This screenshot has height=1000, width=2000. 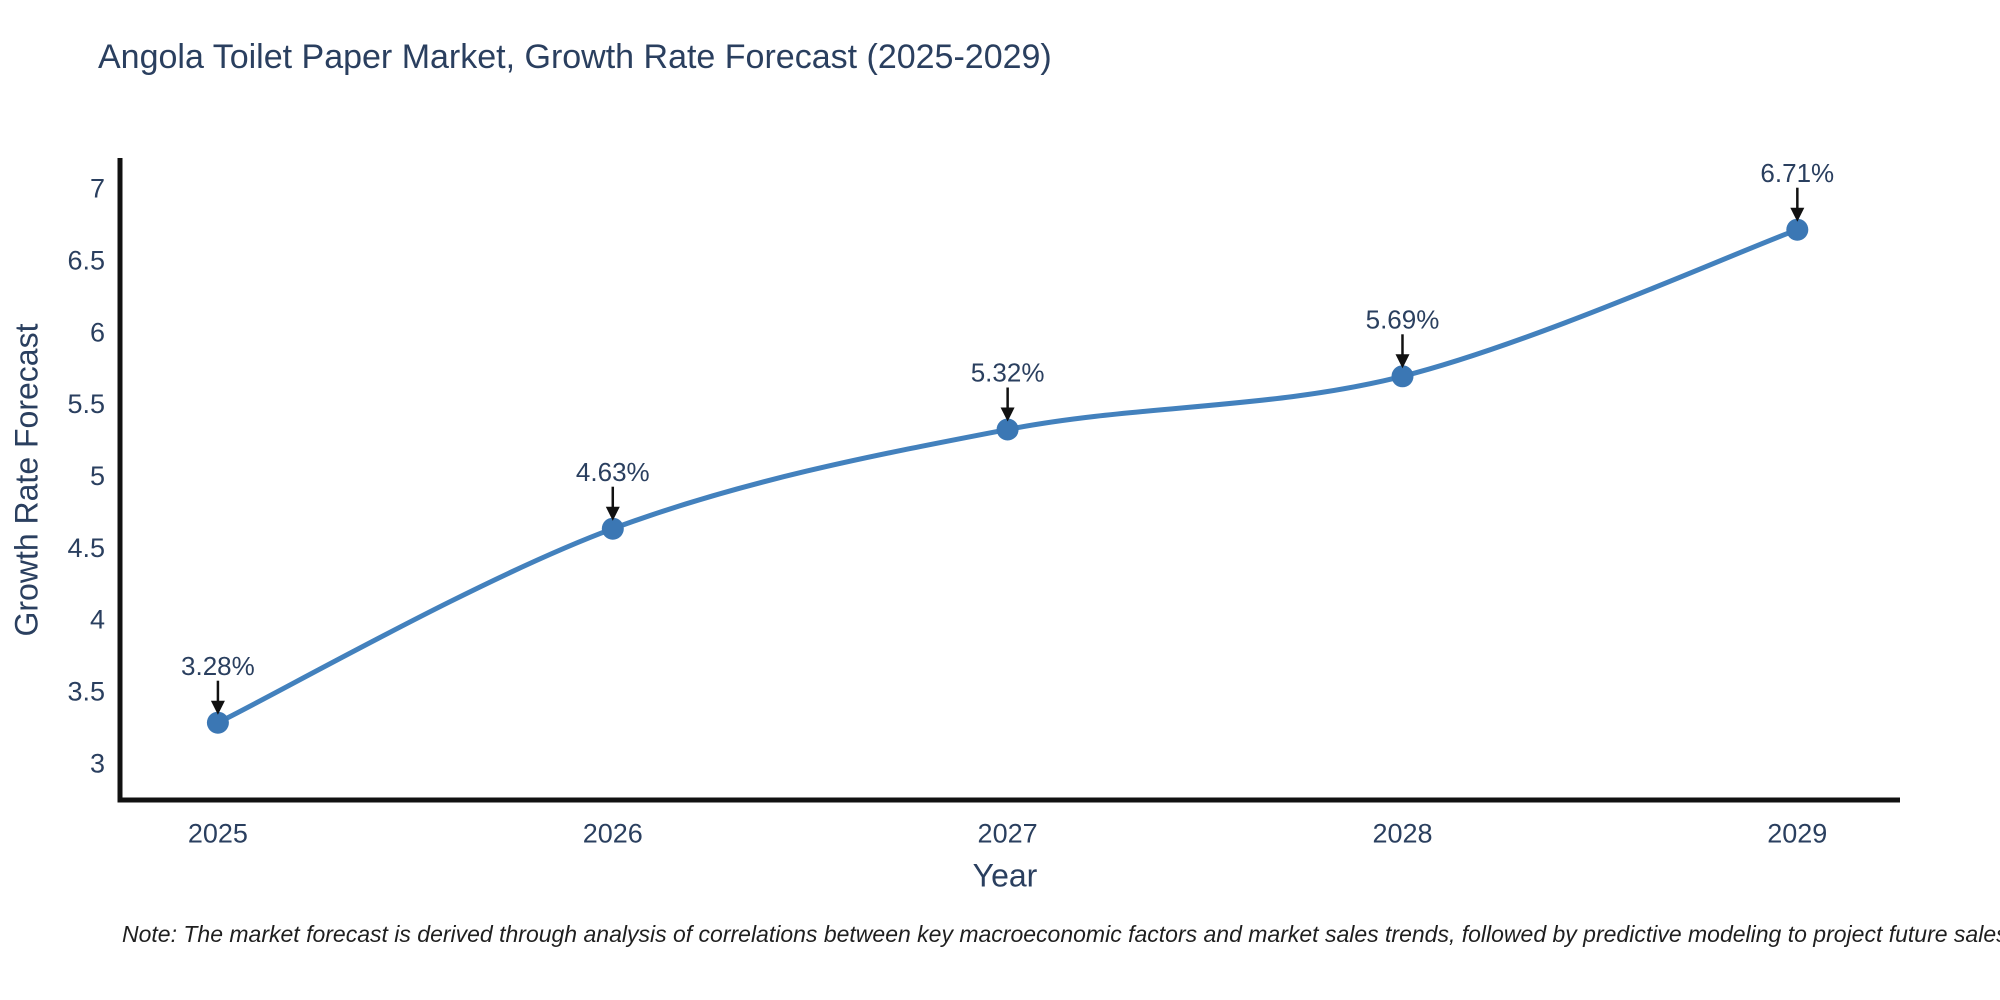 What do you see at coordinates (97, 620) in the screenshot?
I see `y-tick-label: 4` at bounding box center [97, 620].